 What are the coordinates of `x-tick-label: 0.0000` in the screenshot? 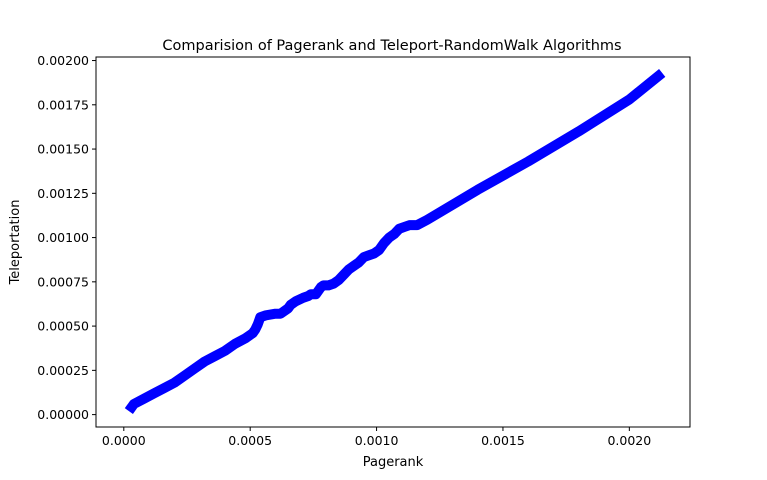 It's located at (124, 440).